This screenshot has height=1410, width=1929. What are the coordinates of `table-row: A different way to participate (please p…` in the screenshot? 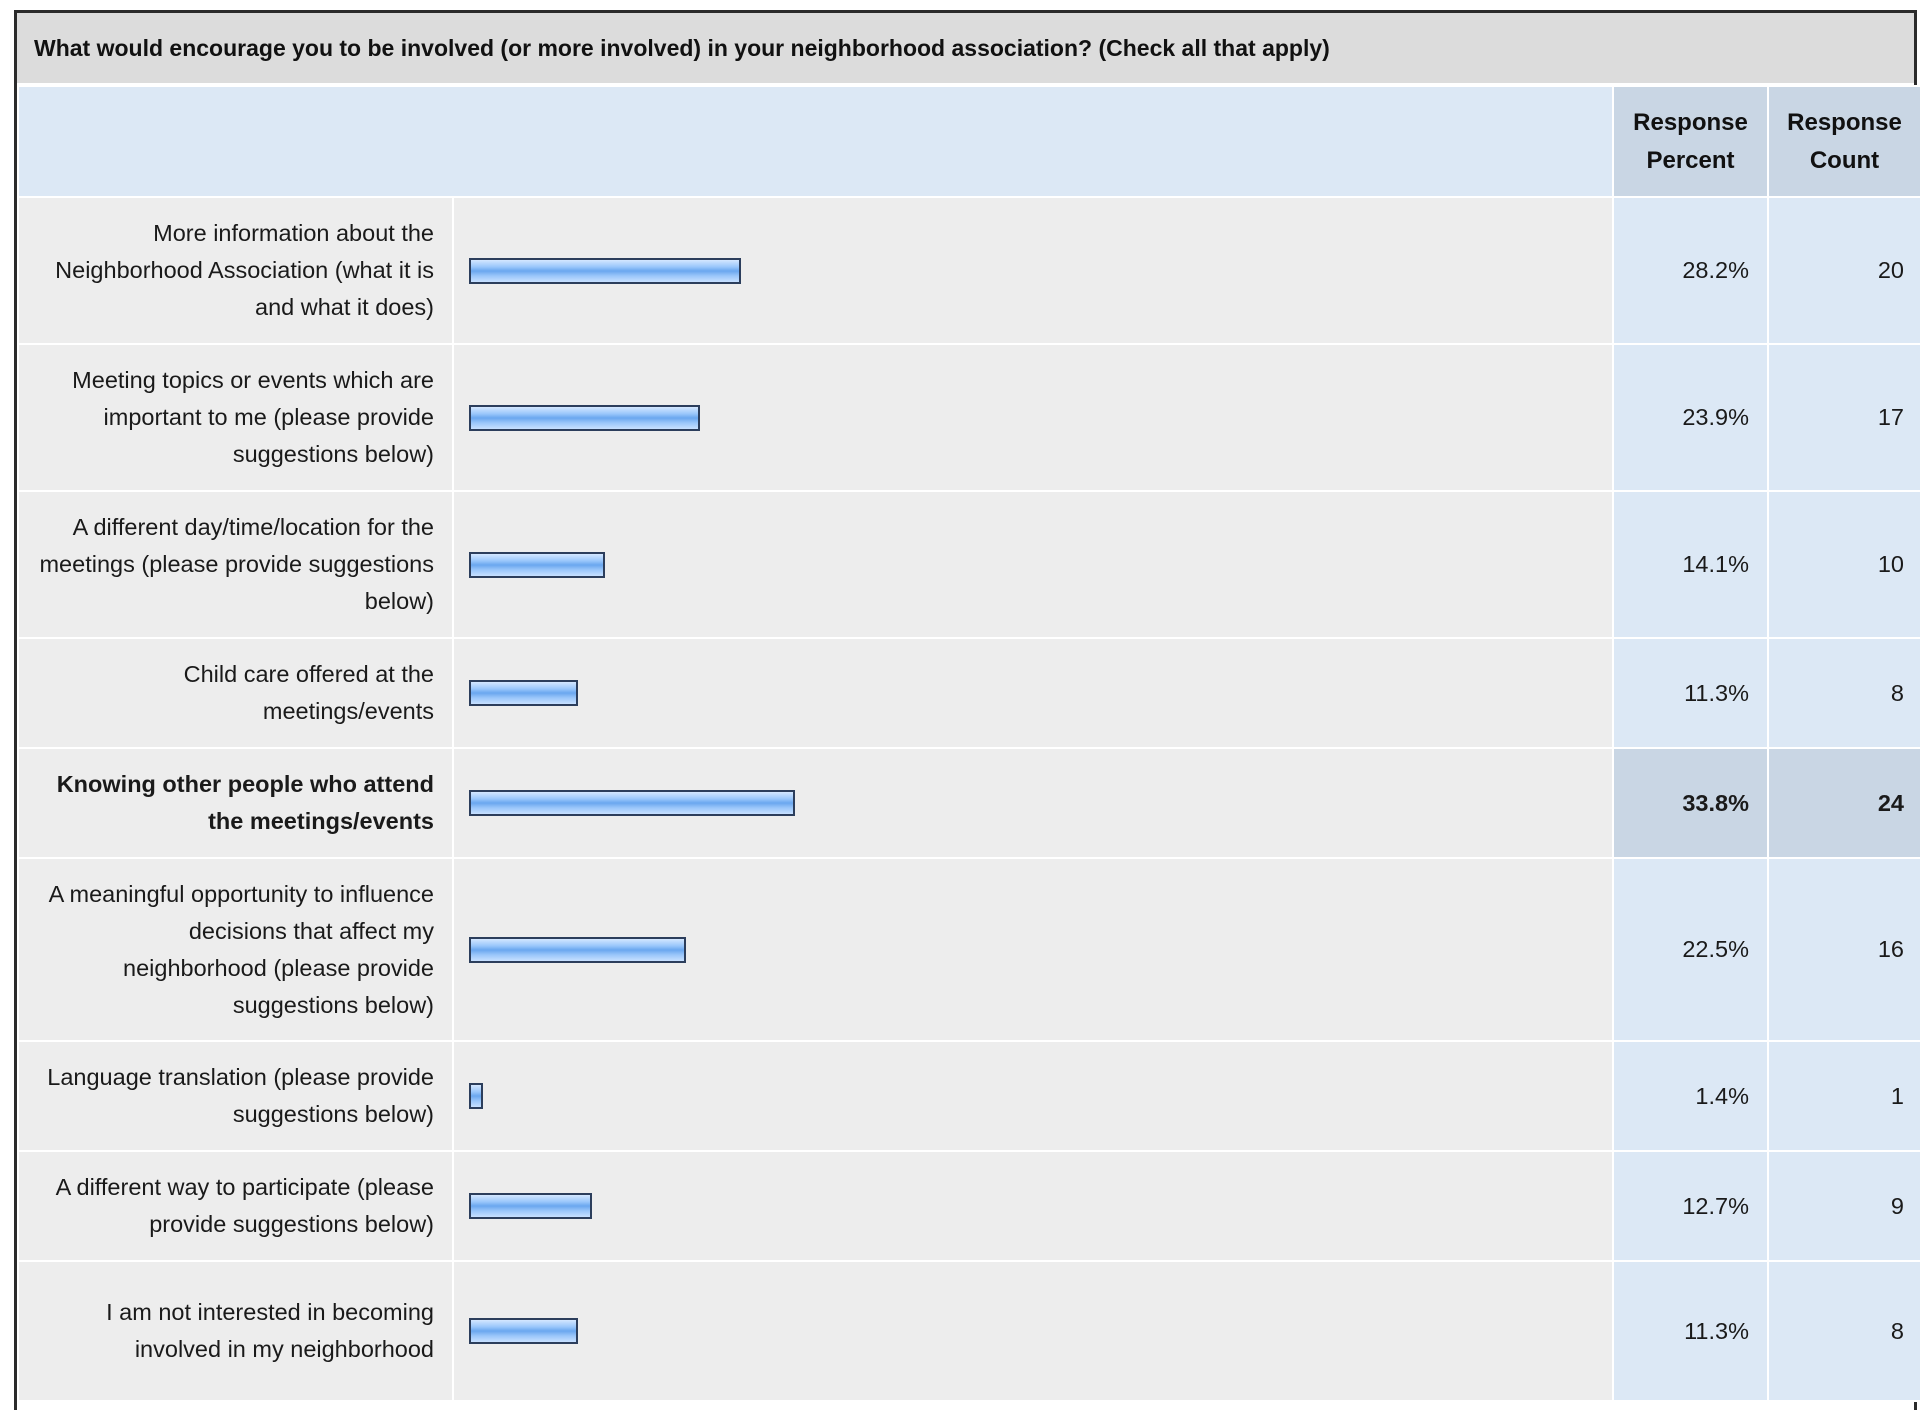 It's located at (969, 1206).